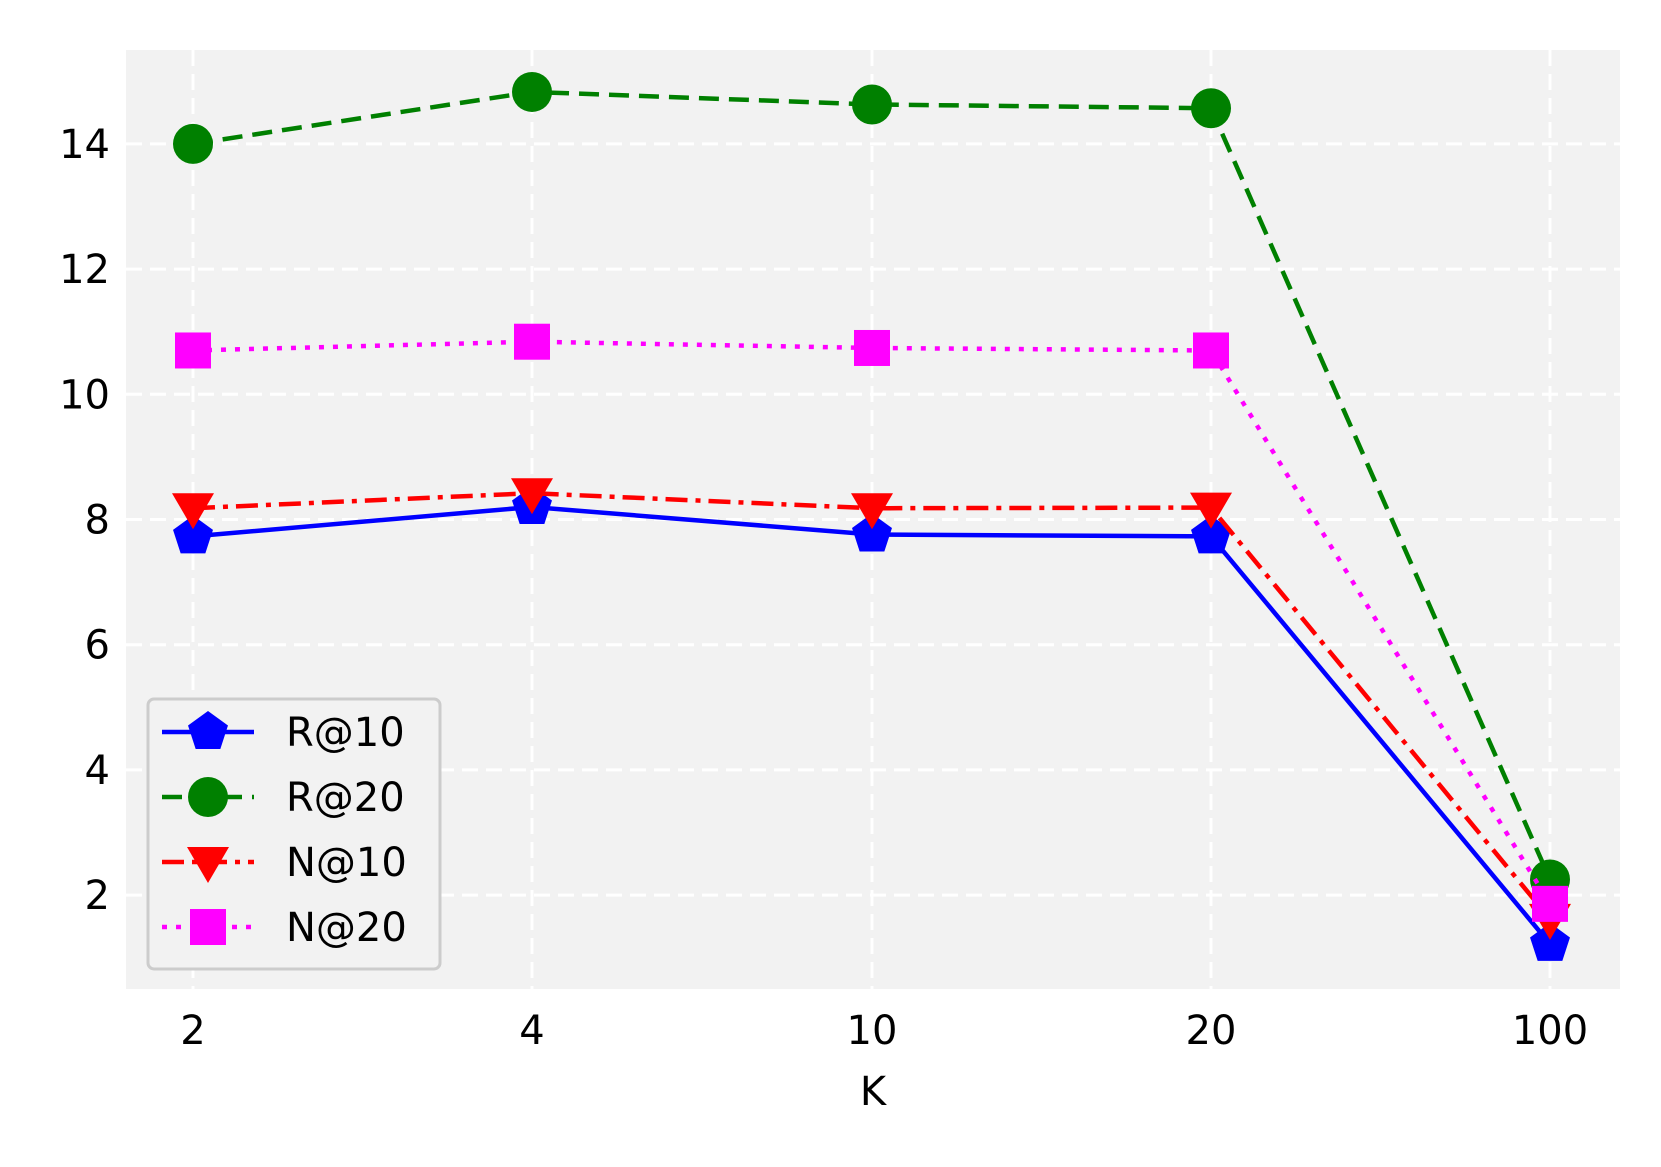 The width and height of the screenshot is (1661, 1167). I want to click on y-tick-label: 12, so click(84, 270).